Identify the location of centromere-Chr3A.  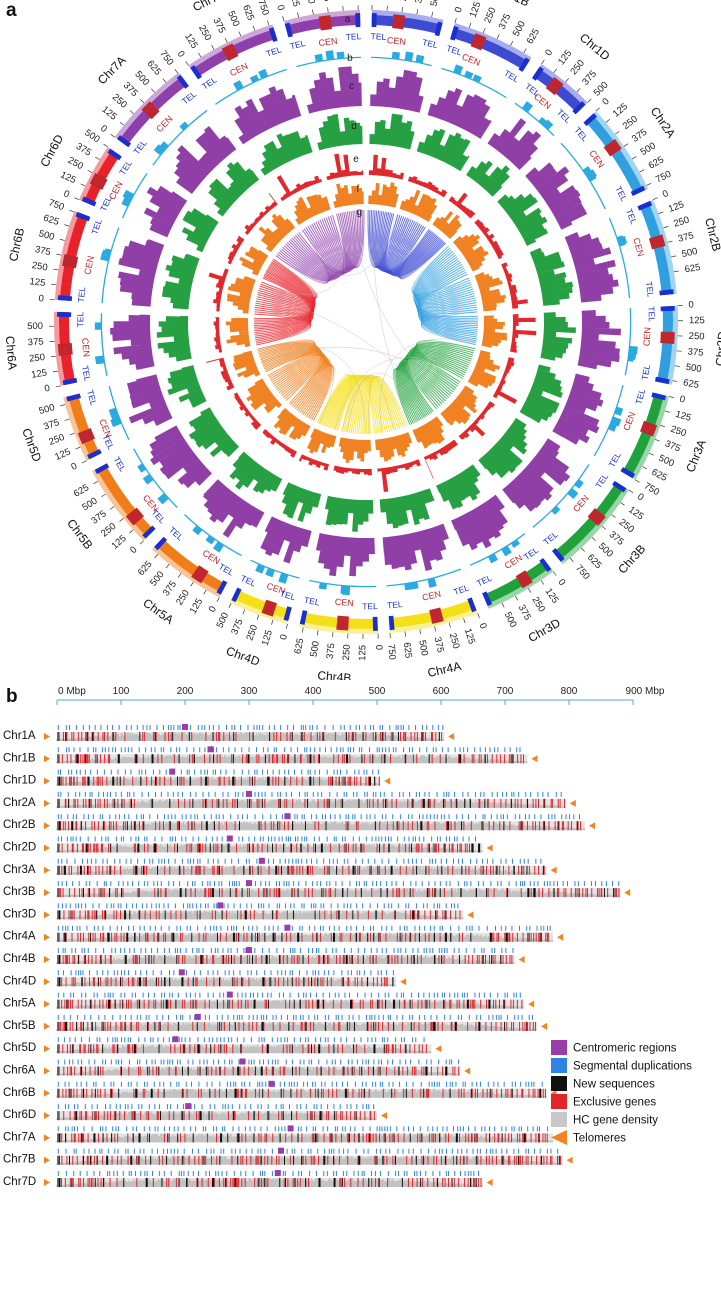
(648, 428).